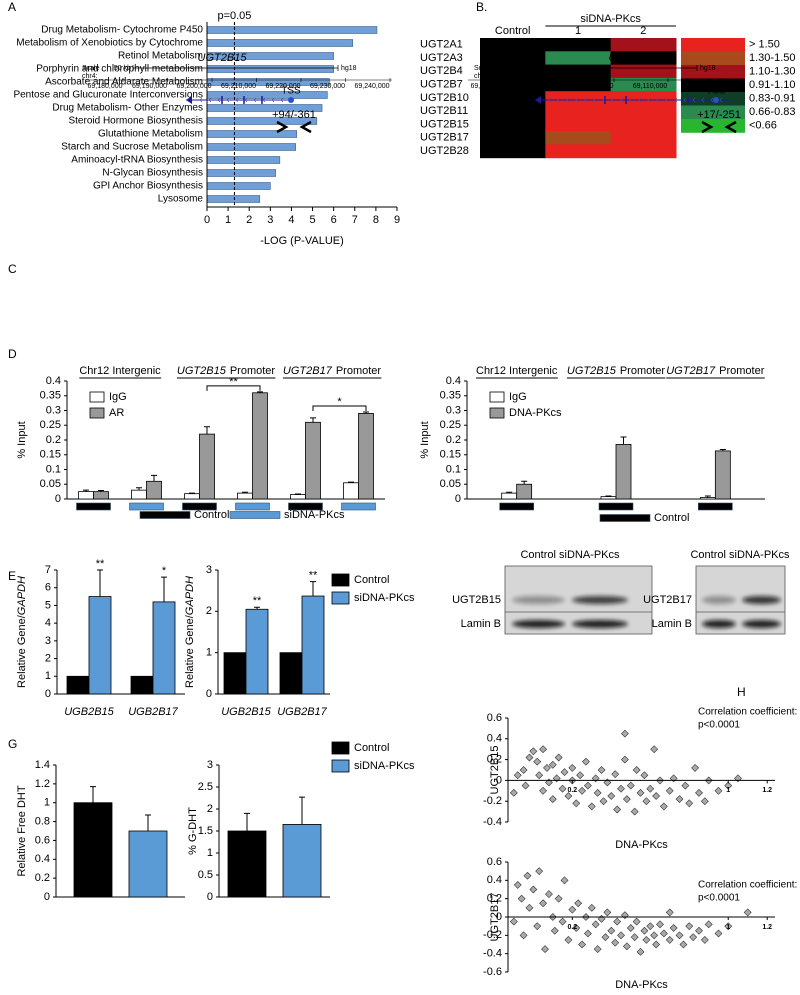 The image size is (800, 995). Describe the element at coordinates (50, 484) in the screenshot. I see `y-tick-label: 0.05` at that location.